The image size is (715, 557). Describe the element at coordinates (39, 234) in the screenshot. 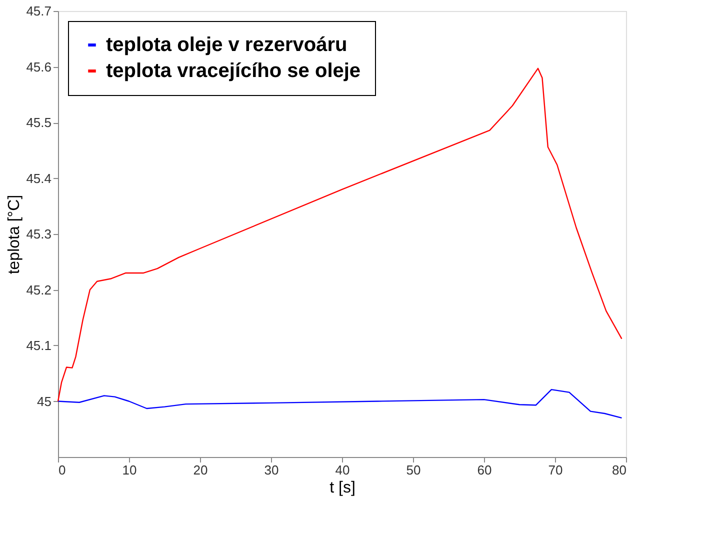

I see `y-tick-label: 45.3` at that location.